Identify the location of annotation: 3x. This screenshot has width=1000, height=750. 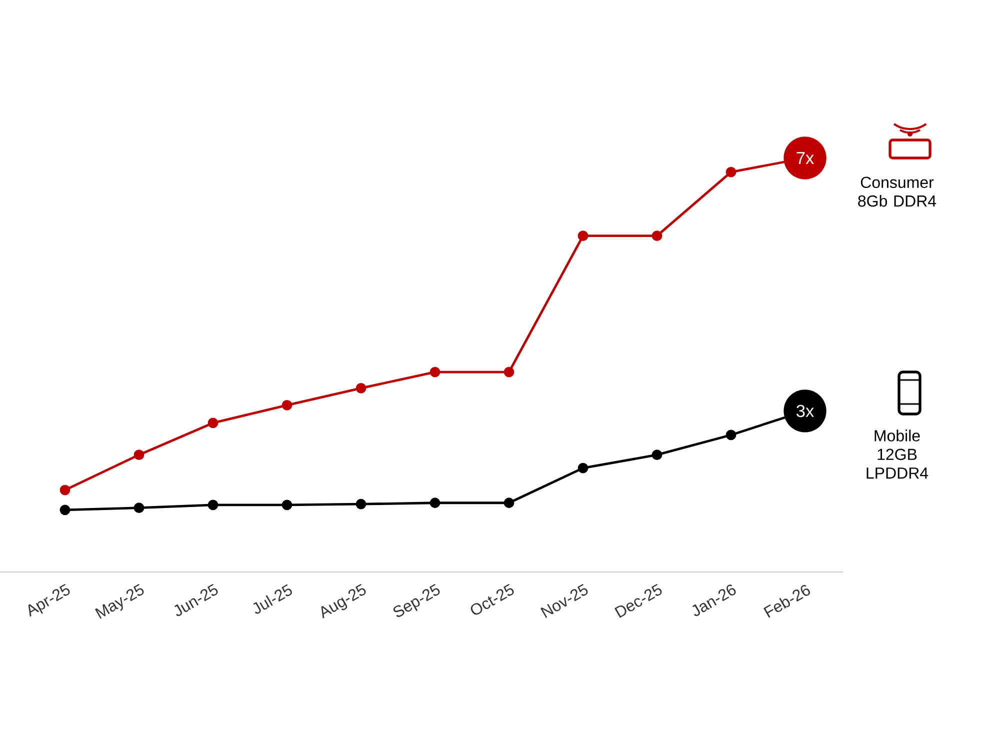
(805, 411).